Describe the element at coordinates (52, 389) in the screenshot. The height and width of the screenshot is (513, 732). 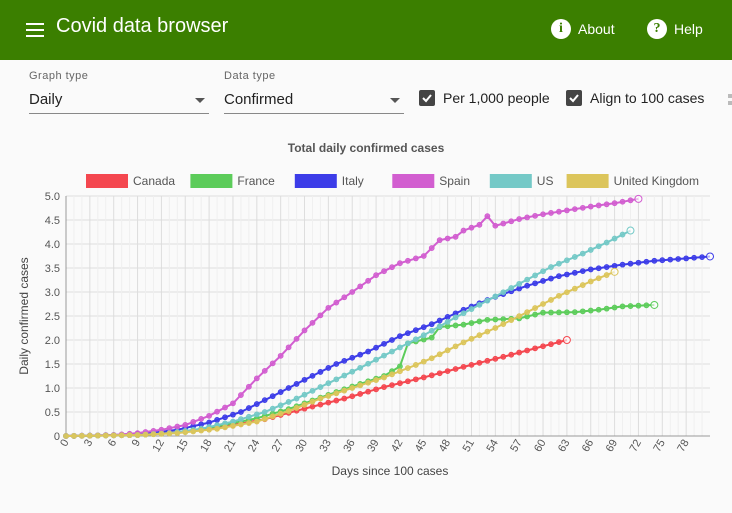
I see `y-tick-label: 1.0` at that location.